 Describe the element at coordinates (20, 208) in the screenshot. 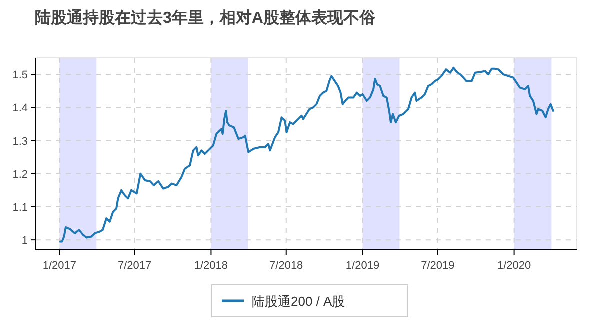

I see `y-tick-label: 1.1` at that location.